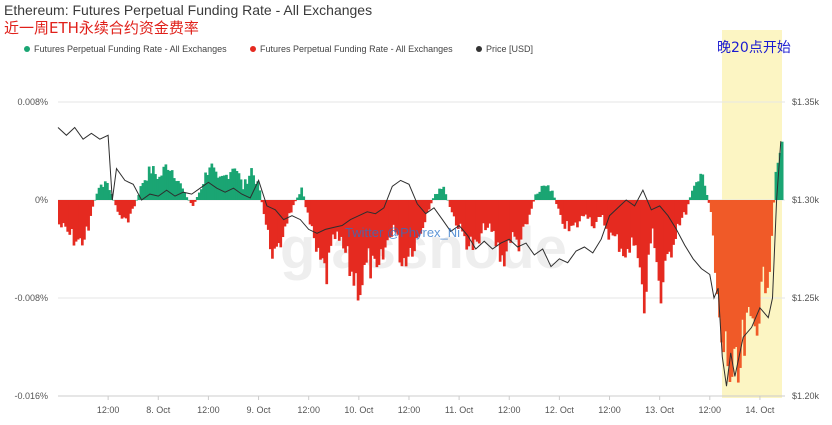 The image size is (832, 425). Describe the element at coordinates (253, 49) in the screenshot. I see `legend-marker-negative` at that location.